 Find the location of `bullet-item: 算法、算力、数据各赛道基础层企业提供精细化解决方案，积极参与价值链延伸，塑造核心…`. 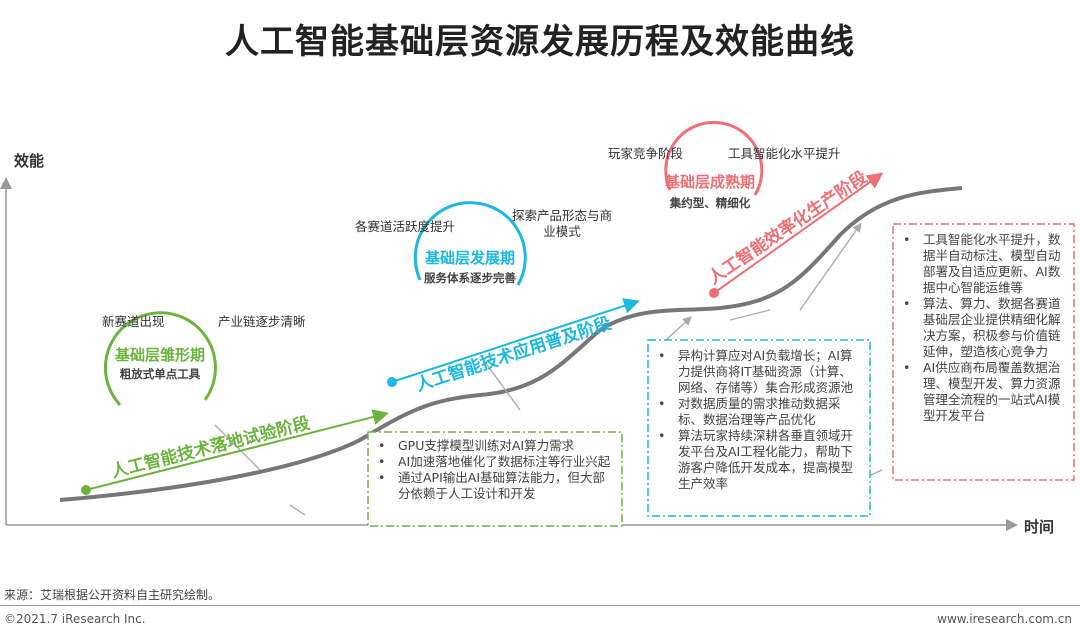

bullet-item: 算法、算力、数据各赛道基础层企业提供精细化解决方案，积极参与价值链延伸，塑造核心… is located at coordinates (984, 328).